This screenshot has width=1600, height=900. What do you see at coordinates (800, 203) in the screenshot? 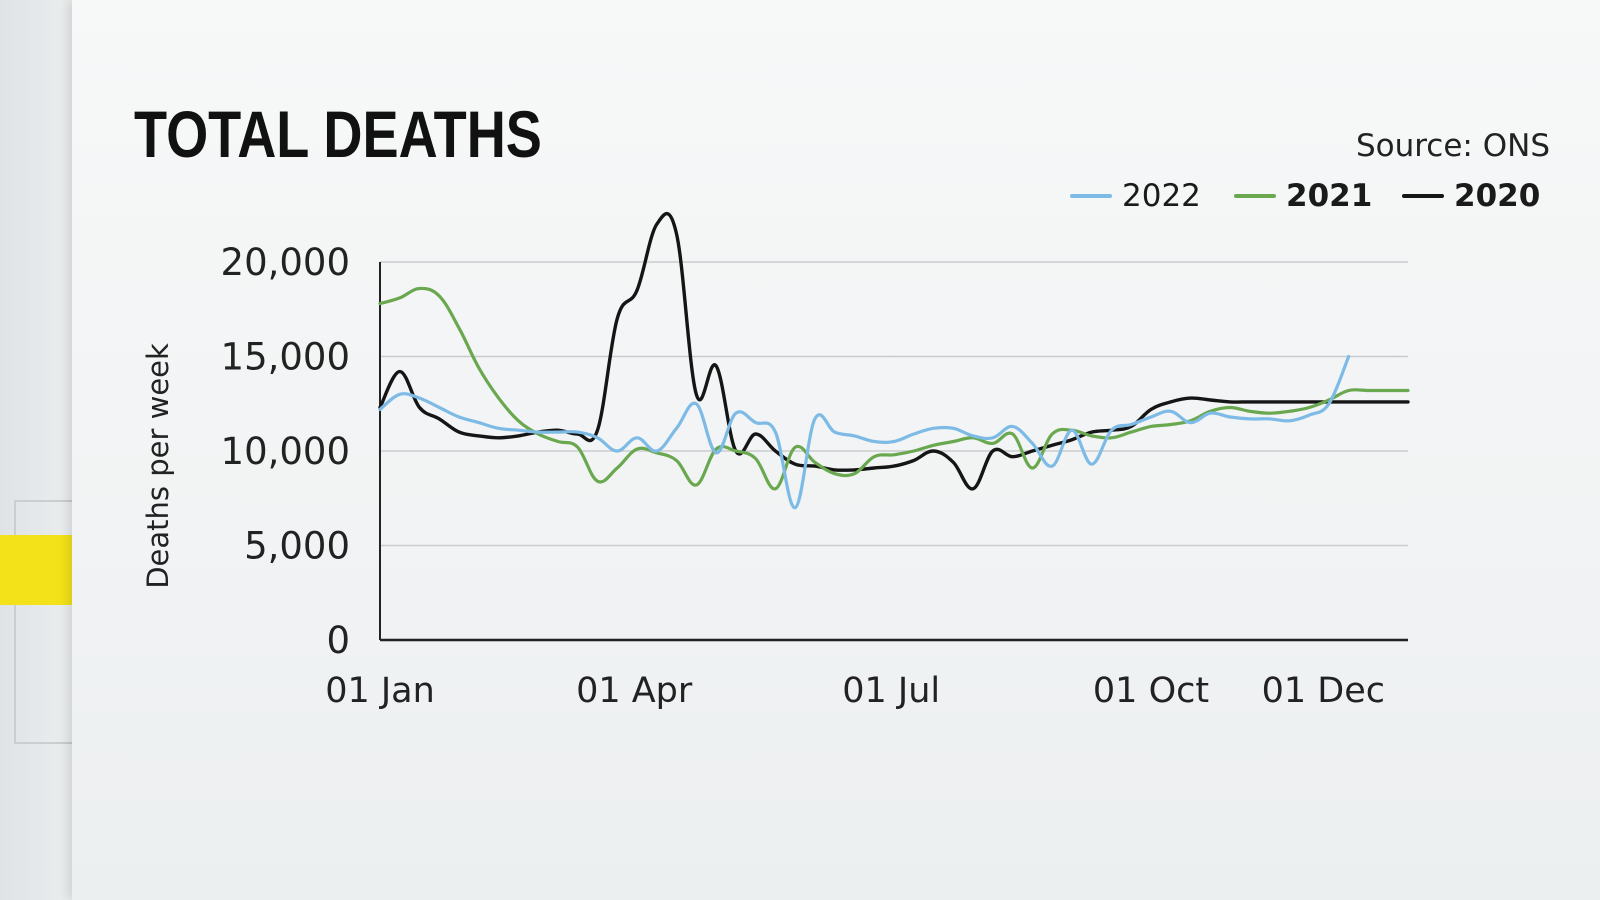
I see `legend: 2022 2021 2020` at bounding box center [800, 203].